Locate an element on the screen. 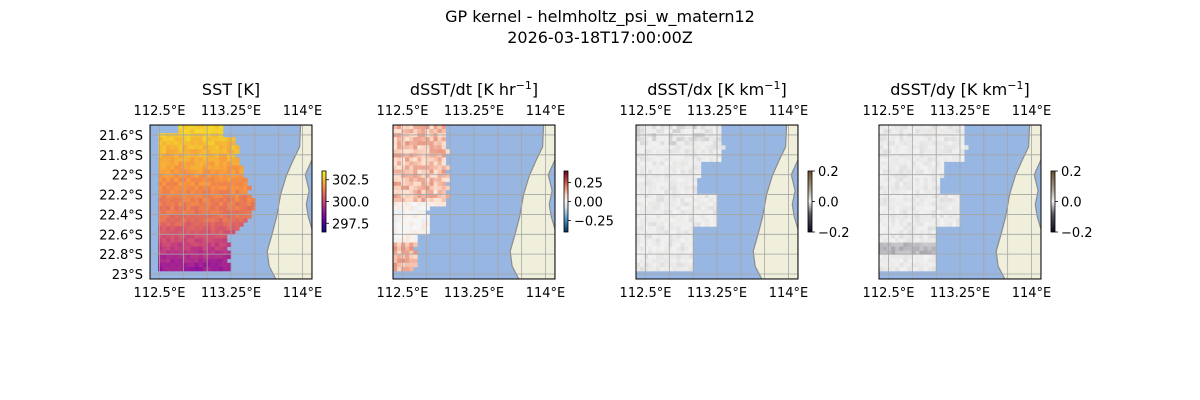 The image size is (1200, 400). lat-tick-label: 21.8°S is located at coordinates (121, 156).